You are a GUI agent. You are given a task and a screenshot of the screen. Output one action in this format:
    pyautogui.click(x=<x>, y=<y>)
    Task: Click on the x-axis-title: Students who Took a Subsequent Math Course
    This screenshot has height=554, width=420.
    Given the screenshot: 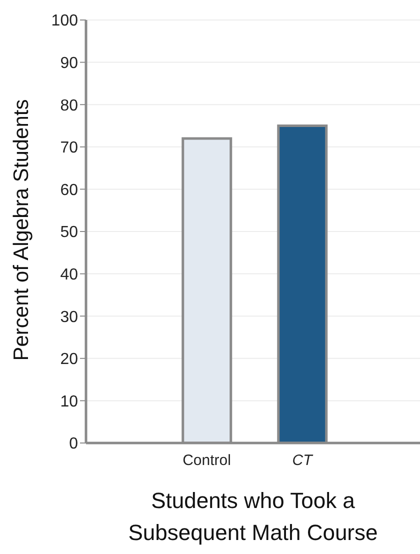 What is the action you would take?
    pyautogui.click(x=253, y=517)
    